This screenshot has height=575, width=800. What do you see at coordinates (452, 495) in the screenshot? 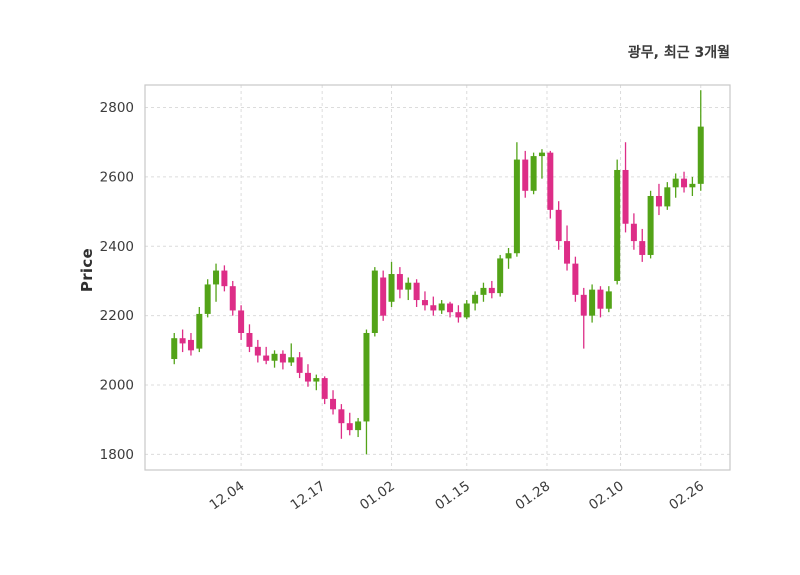
I see `x-axis-tick-label: 01.15` at bounding box center [452, 495].